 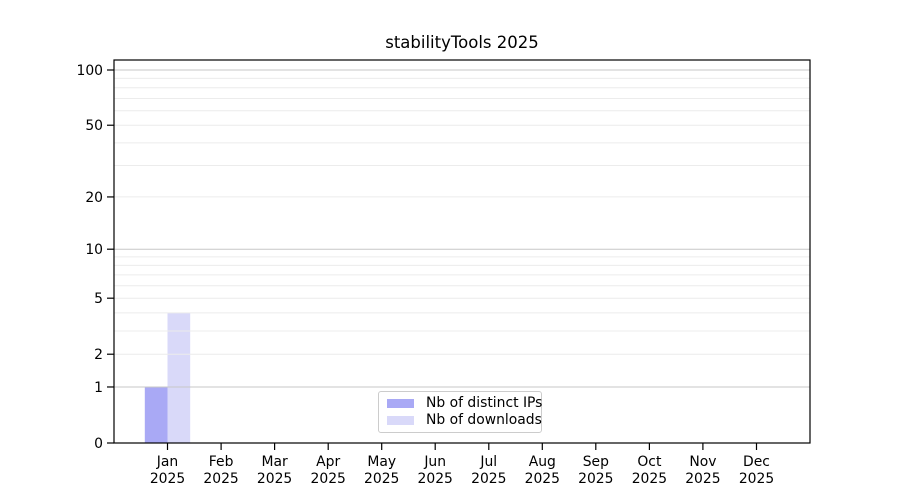 What do you see at coordinates (542, 462) in the screenshot?
I see `x-tick-label-month: Aug` at bounding box center [542, 462].